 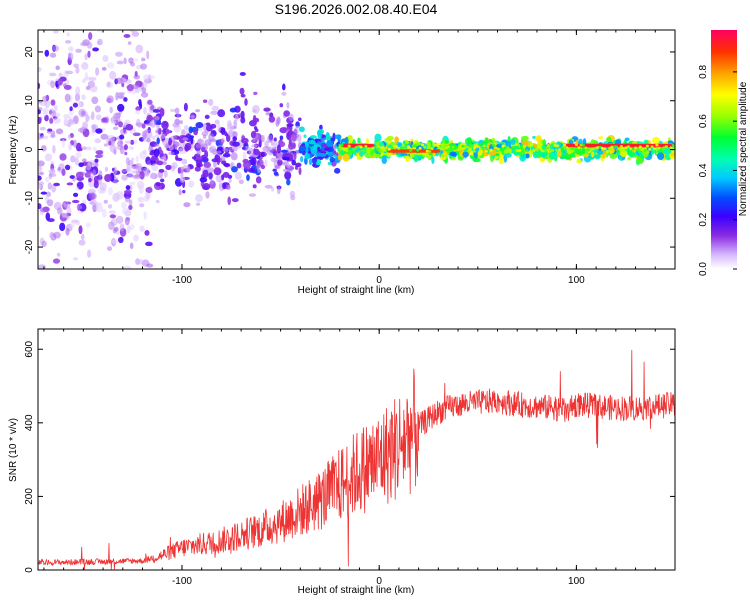 What do you see at coordinates (29, 52) in the screenshot?
I see `y-tick-label: 20` at bounding box center [29, 52].